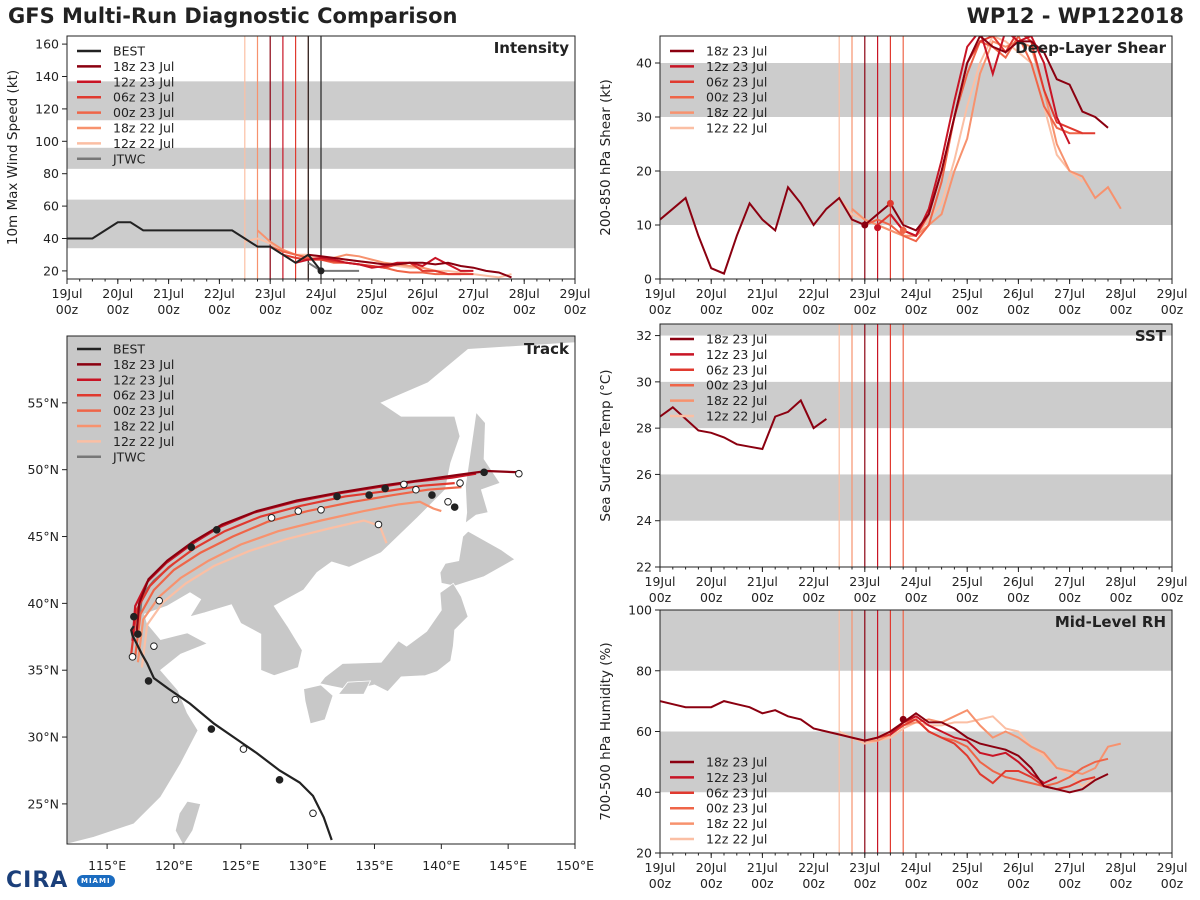  Describe the element at coordinates (644, 792) in the screenshot. I see `rh-ytick-label: 40` at that location.